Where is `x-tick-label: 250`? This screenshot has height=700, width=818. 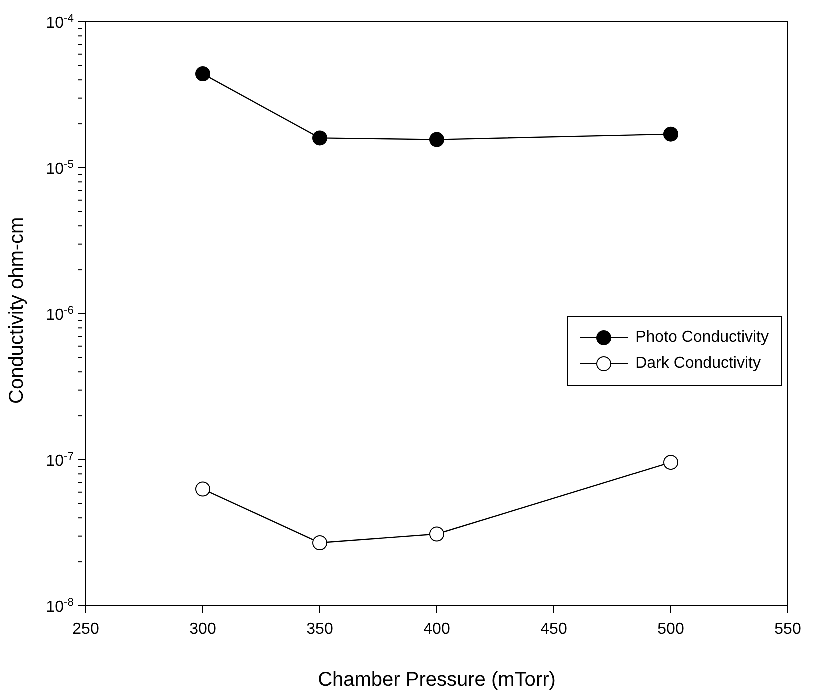
x-tick-label: 250 is located at coordinates (86, 629).